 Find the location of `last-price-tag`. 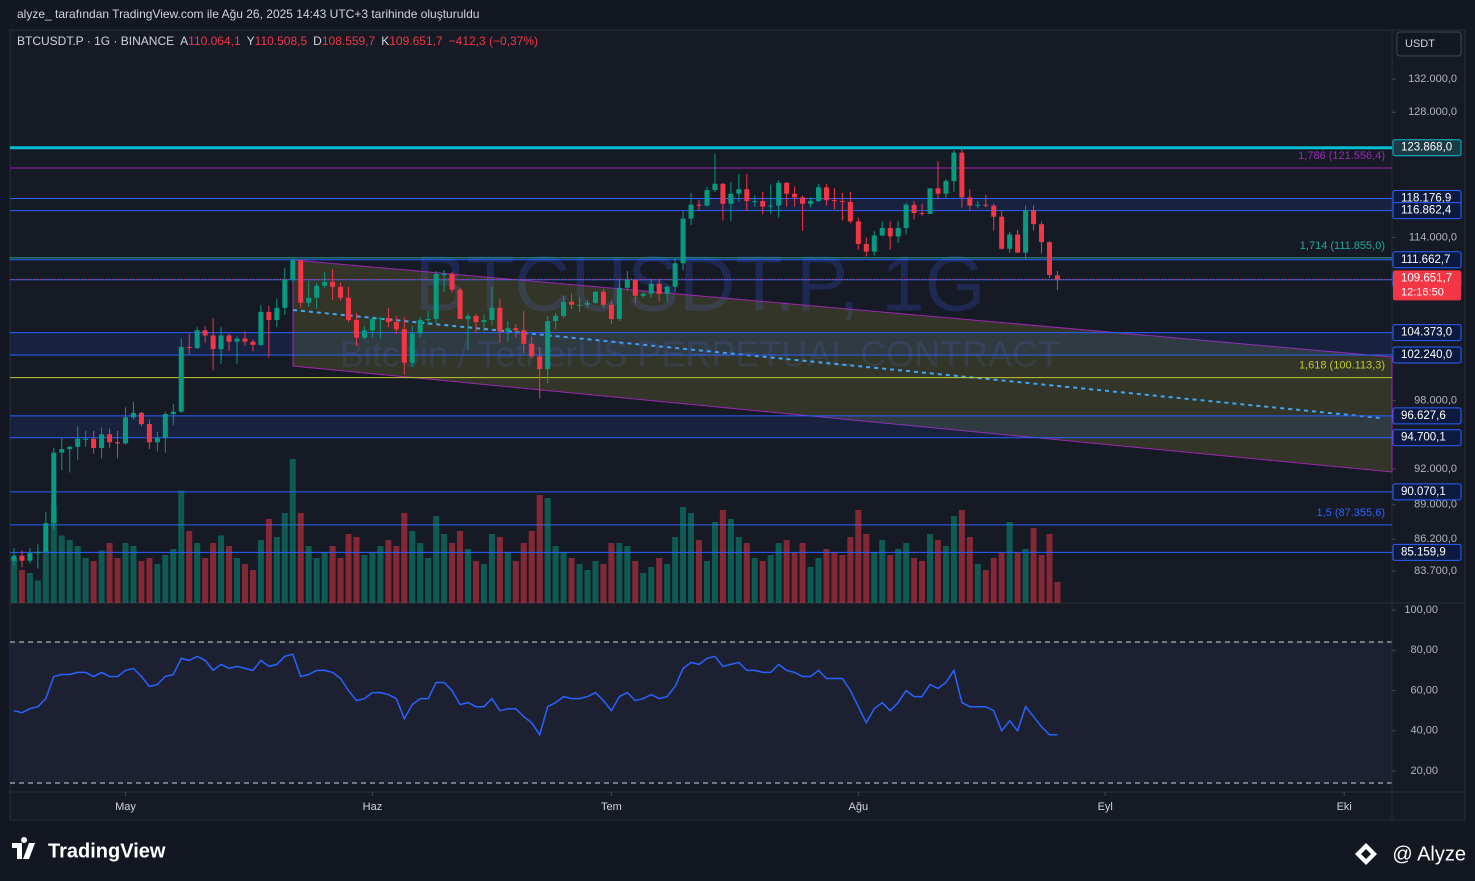

last-price-tag is located at coordinates (1427, 285).